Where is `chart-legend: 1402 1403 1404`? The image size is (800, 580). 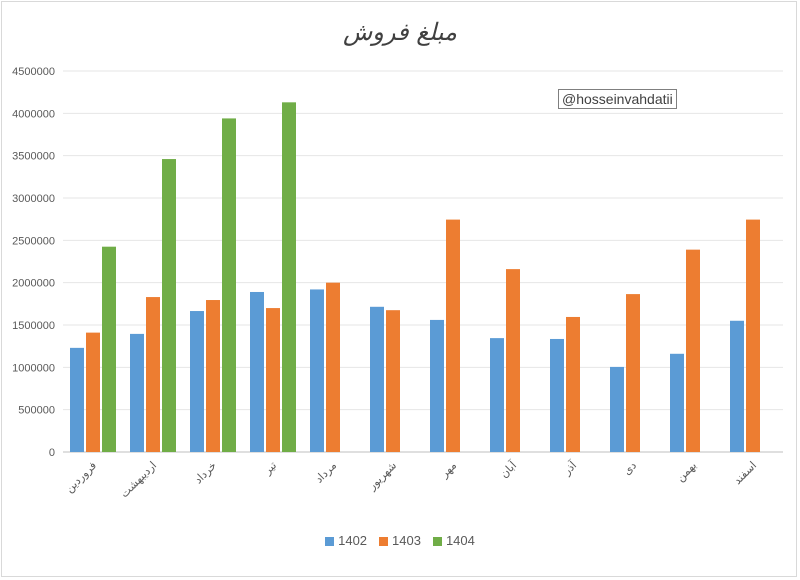
chart-legend: 1402 1403 1404 is located at coordinates (400, 540).